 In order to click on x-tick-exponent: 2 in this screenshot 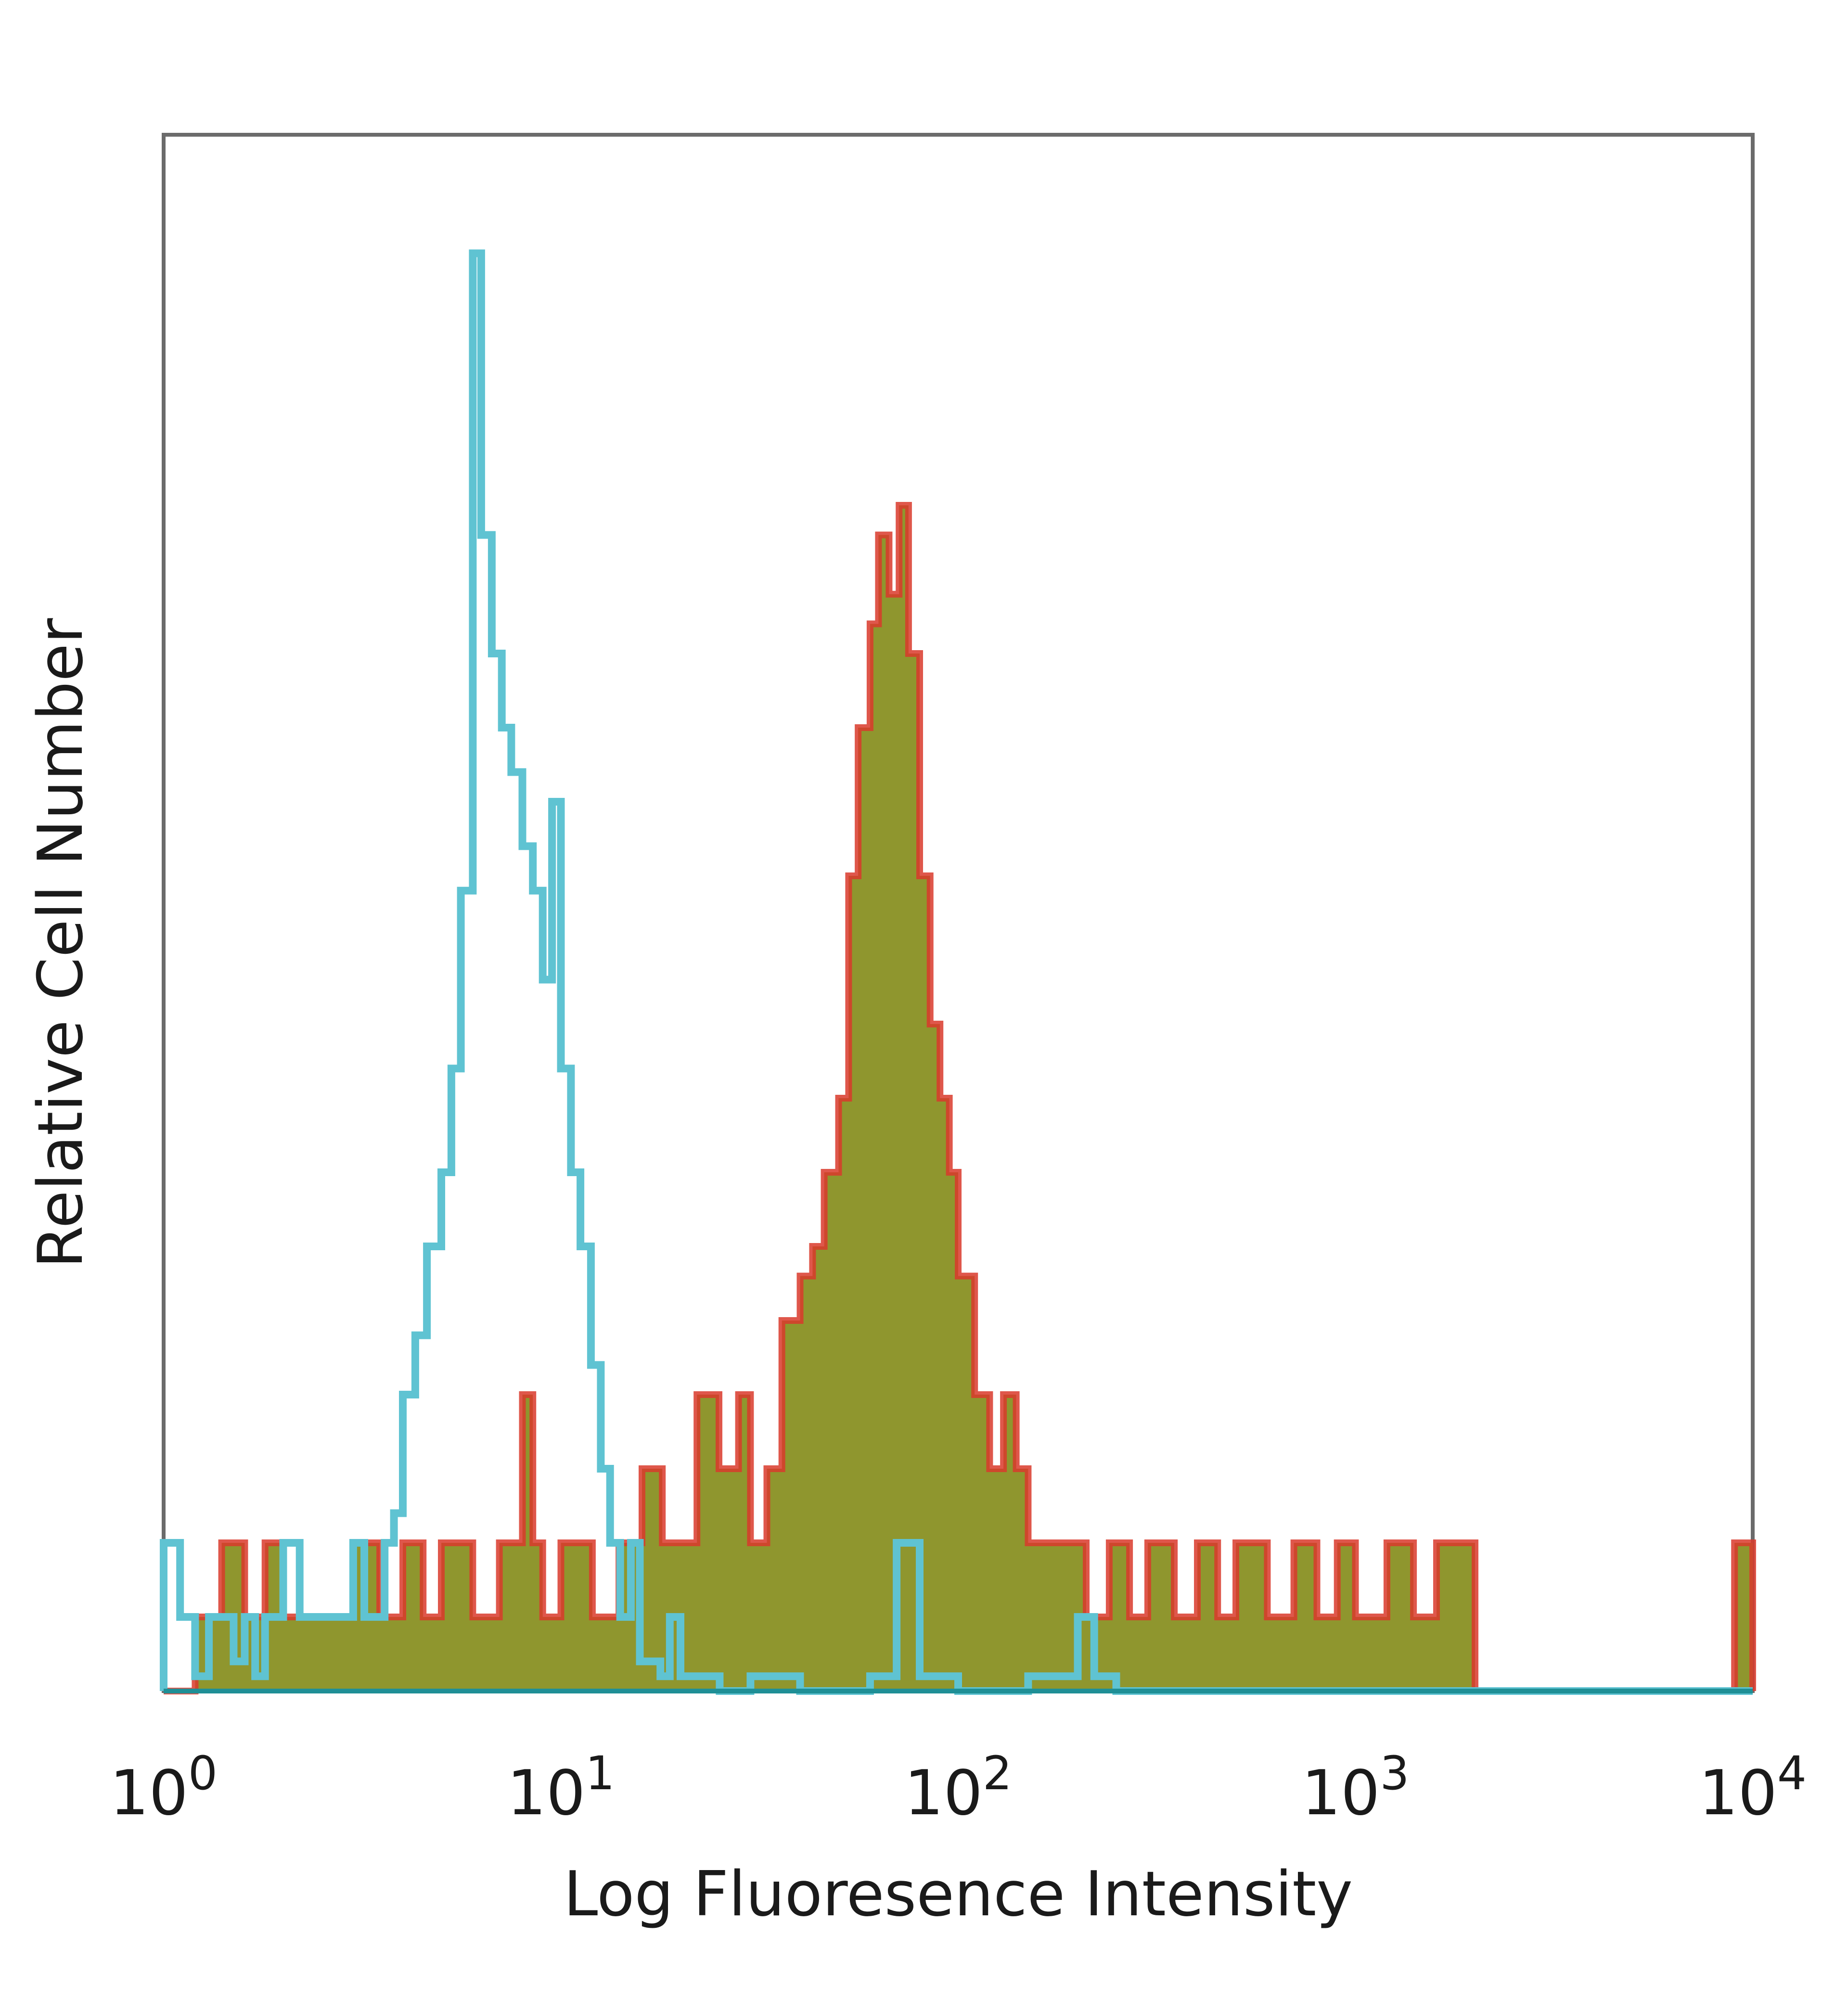, I will do `click(997, 1773)`.